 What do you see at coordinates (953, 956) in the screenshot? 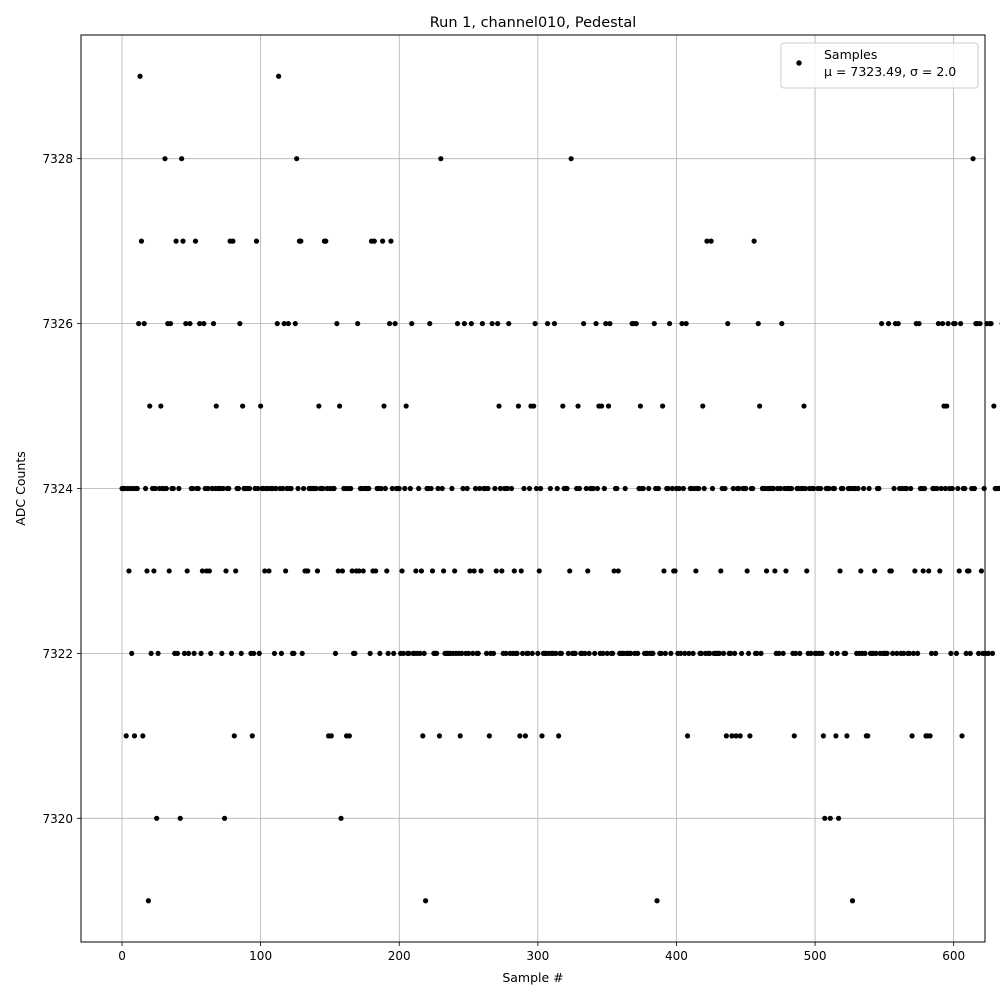
I see `x-tick-label: 600` at bounding box center [953, 956].